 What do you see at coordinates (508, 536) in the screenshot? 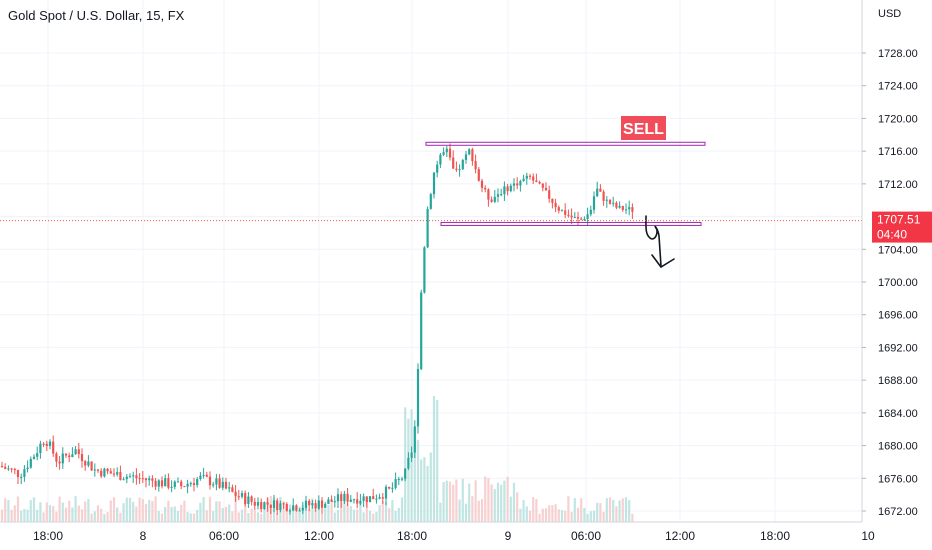
I see `time-tick-label: 9` at bounding box center [508, 536].